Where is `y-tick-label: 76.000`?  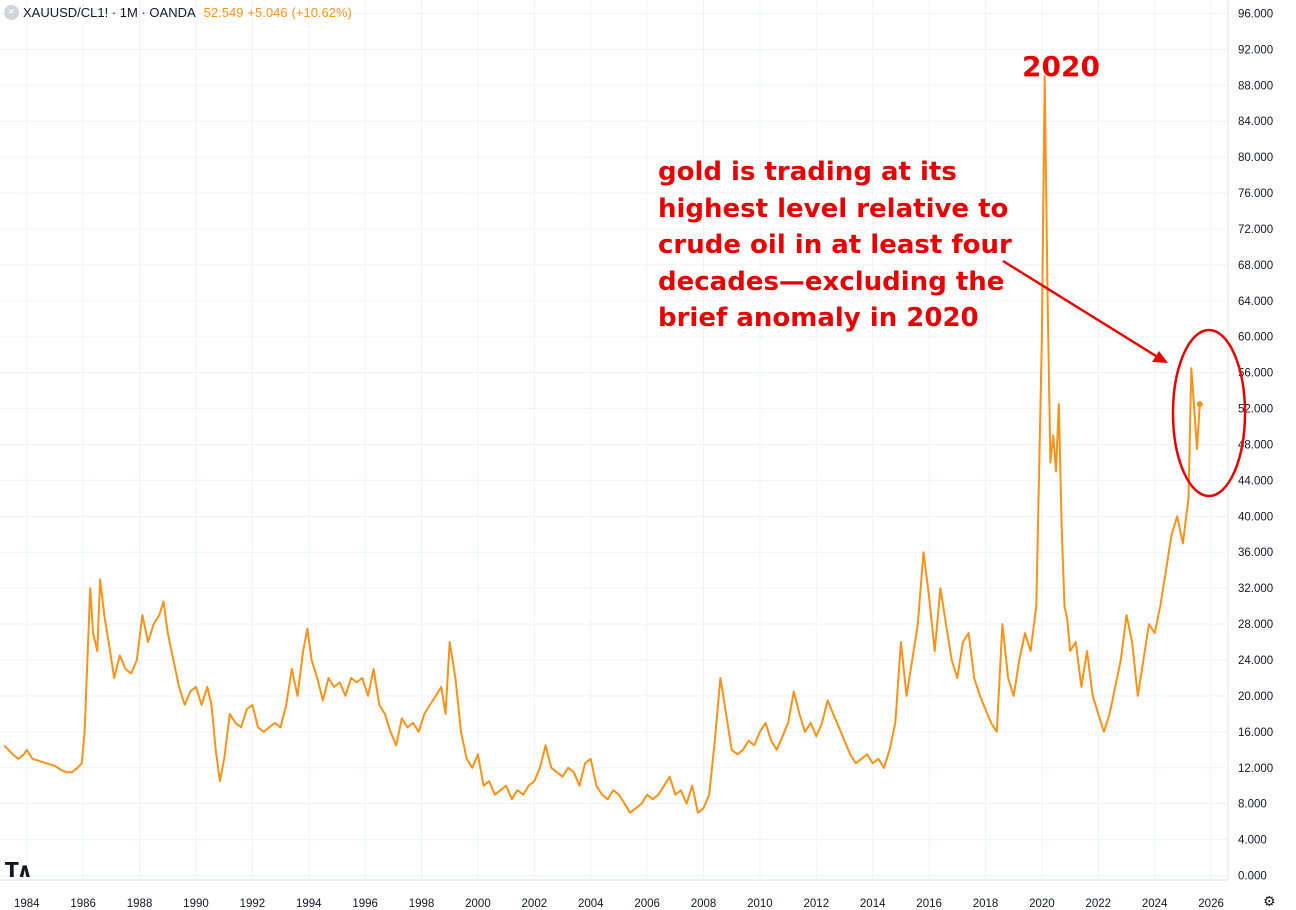 y-tick-label: 76.000 is located at coordinates (1255, 194).